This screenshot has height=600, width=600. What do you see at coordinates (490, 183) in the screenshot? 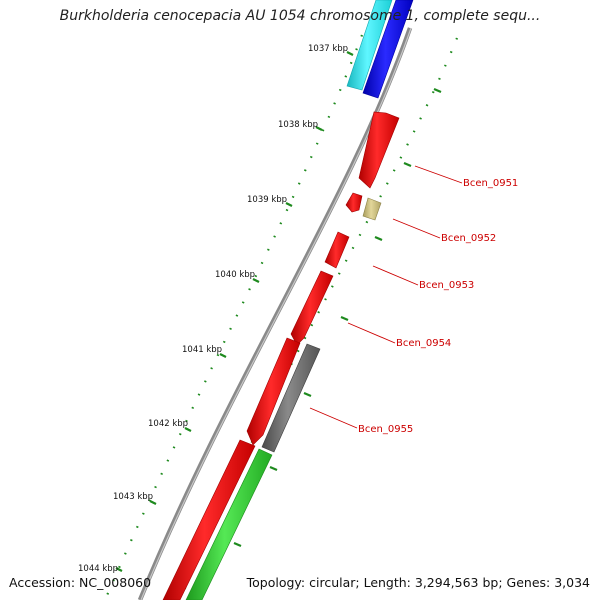
I see `gene-label-bcen-0951: Bcen_0951` at bounding box center [490, 183].